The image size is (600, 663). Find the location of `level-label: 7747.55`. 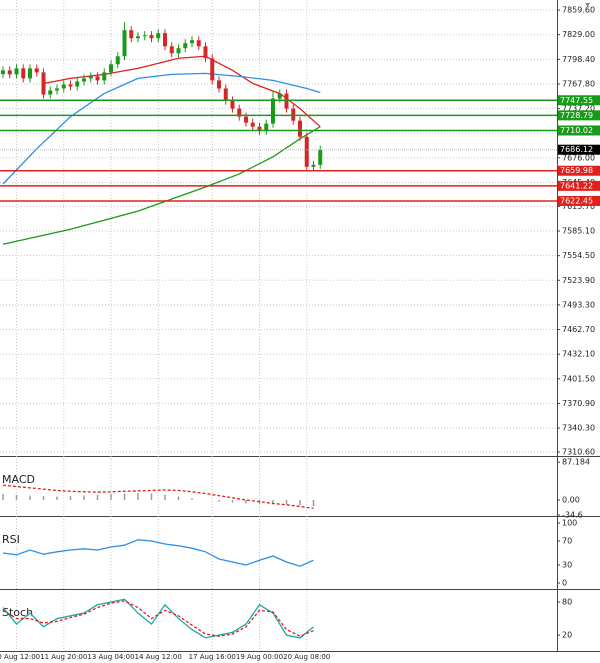

level-label: 7747.55 is located at coordinates (576, 100).